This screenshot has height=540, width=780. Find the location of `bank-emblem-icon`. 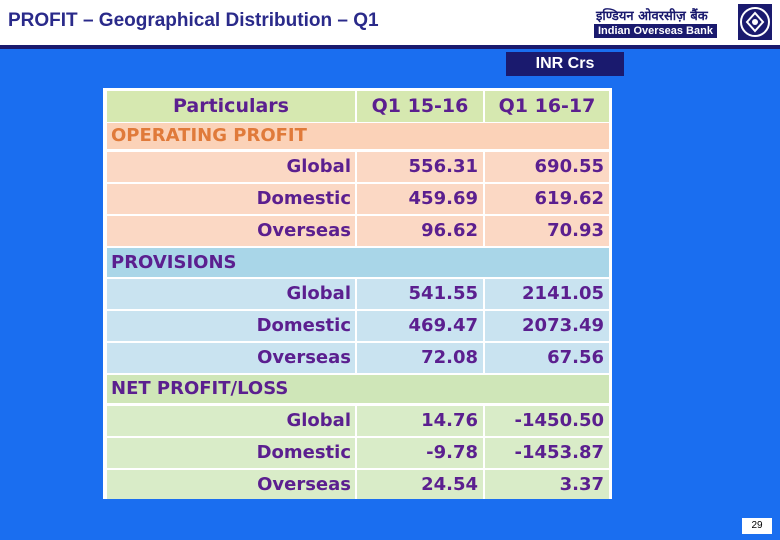

bank-emblem-icon is located at coordinates (755, 22).